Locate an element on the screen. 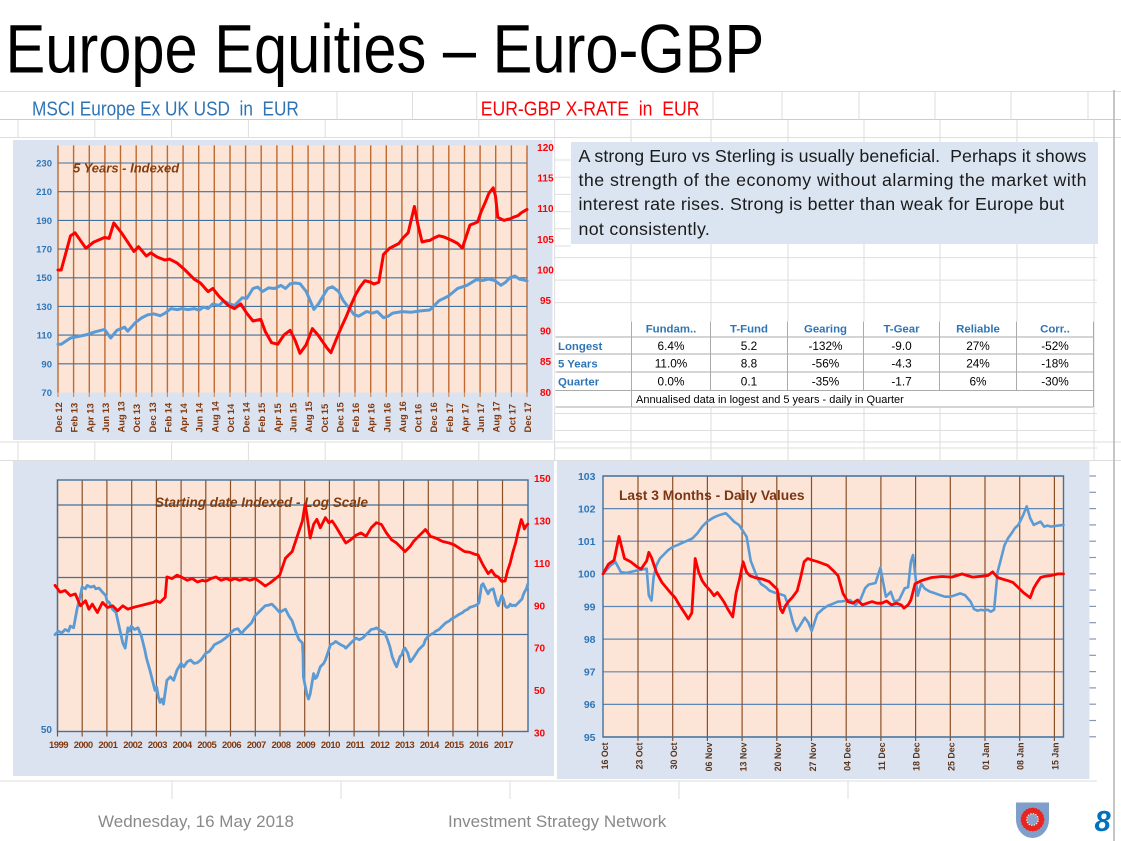 The image size is (1121, 841). svg-text: 2014 is located at coordinates (430, 745).